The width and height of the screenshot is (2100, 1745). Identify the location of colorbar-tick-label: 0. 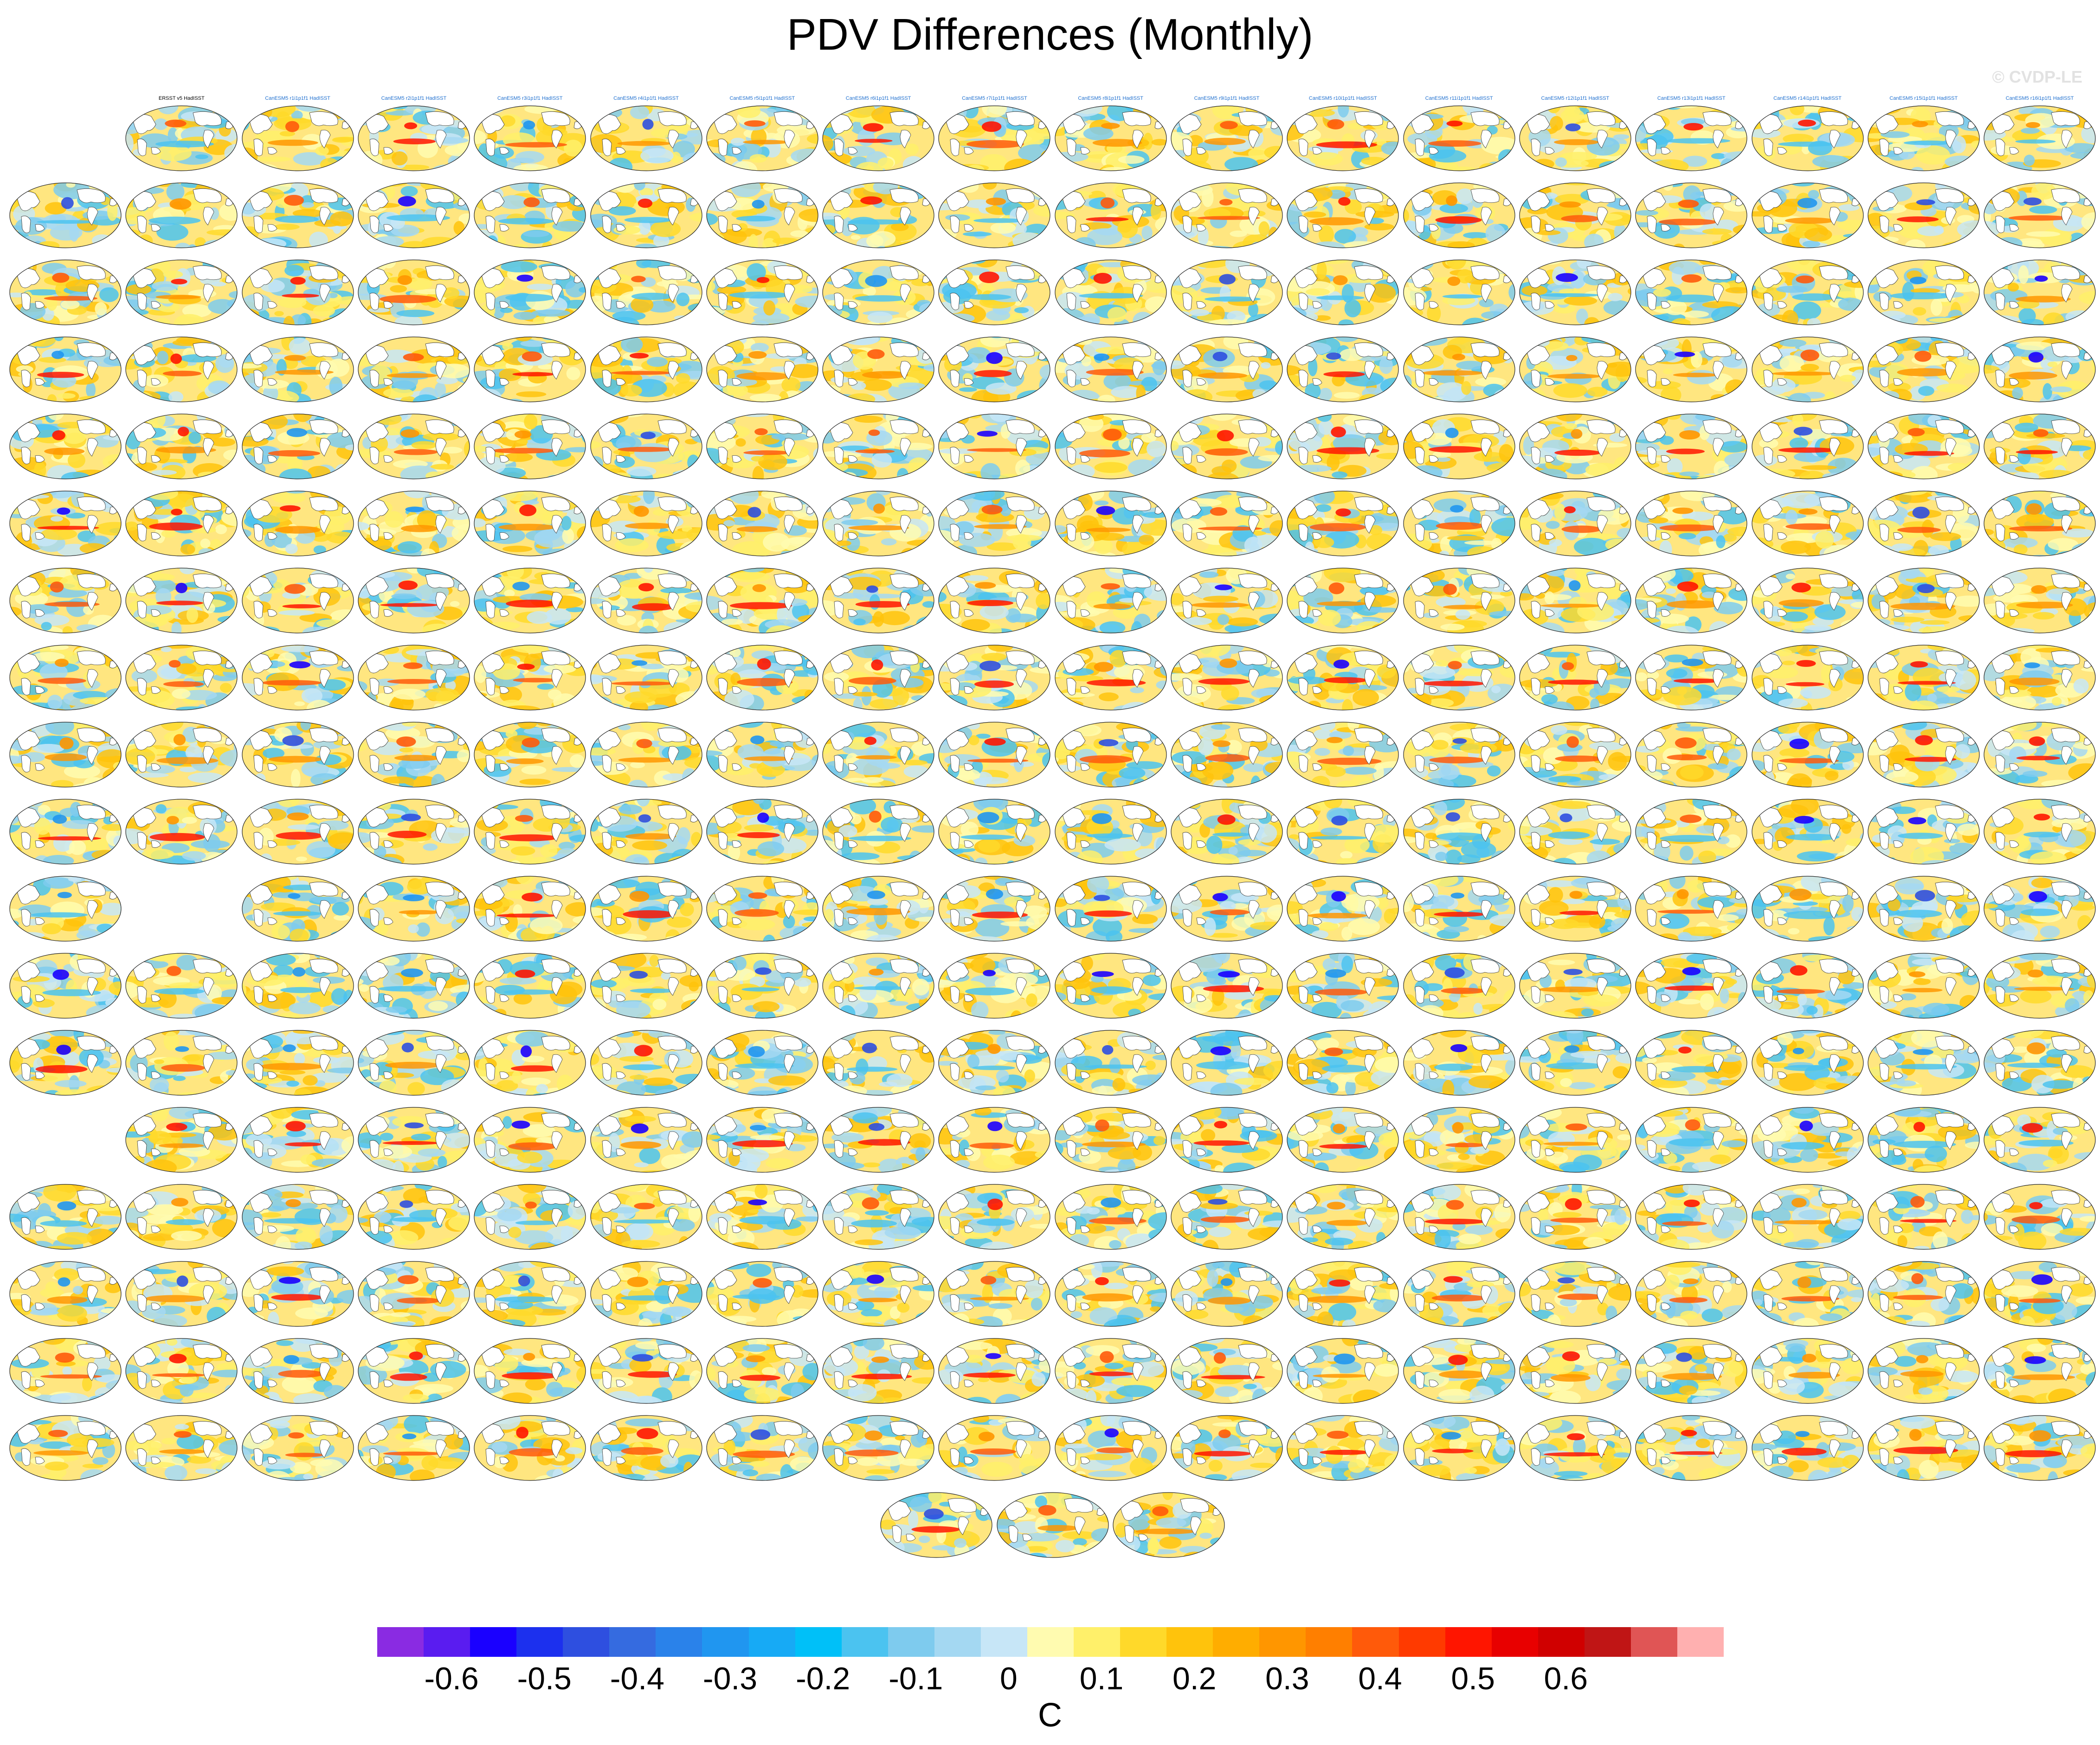
(1009, 1678).